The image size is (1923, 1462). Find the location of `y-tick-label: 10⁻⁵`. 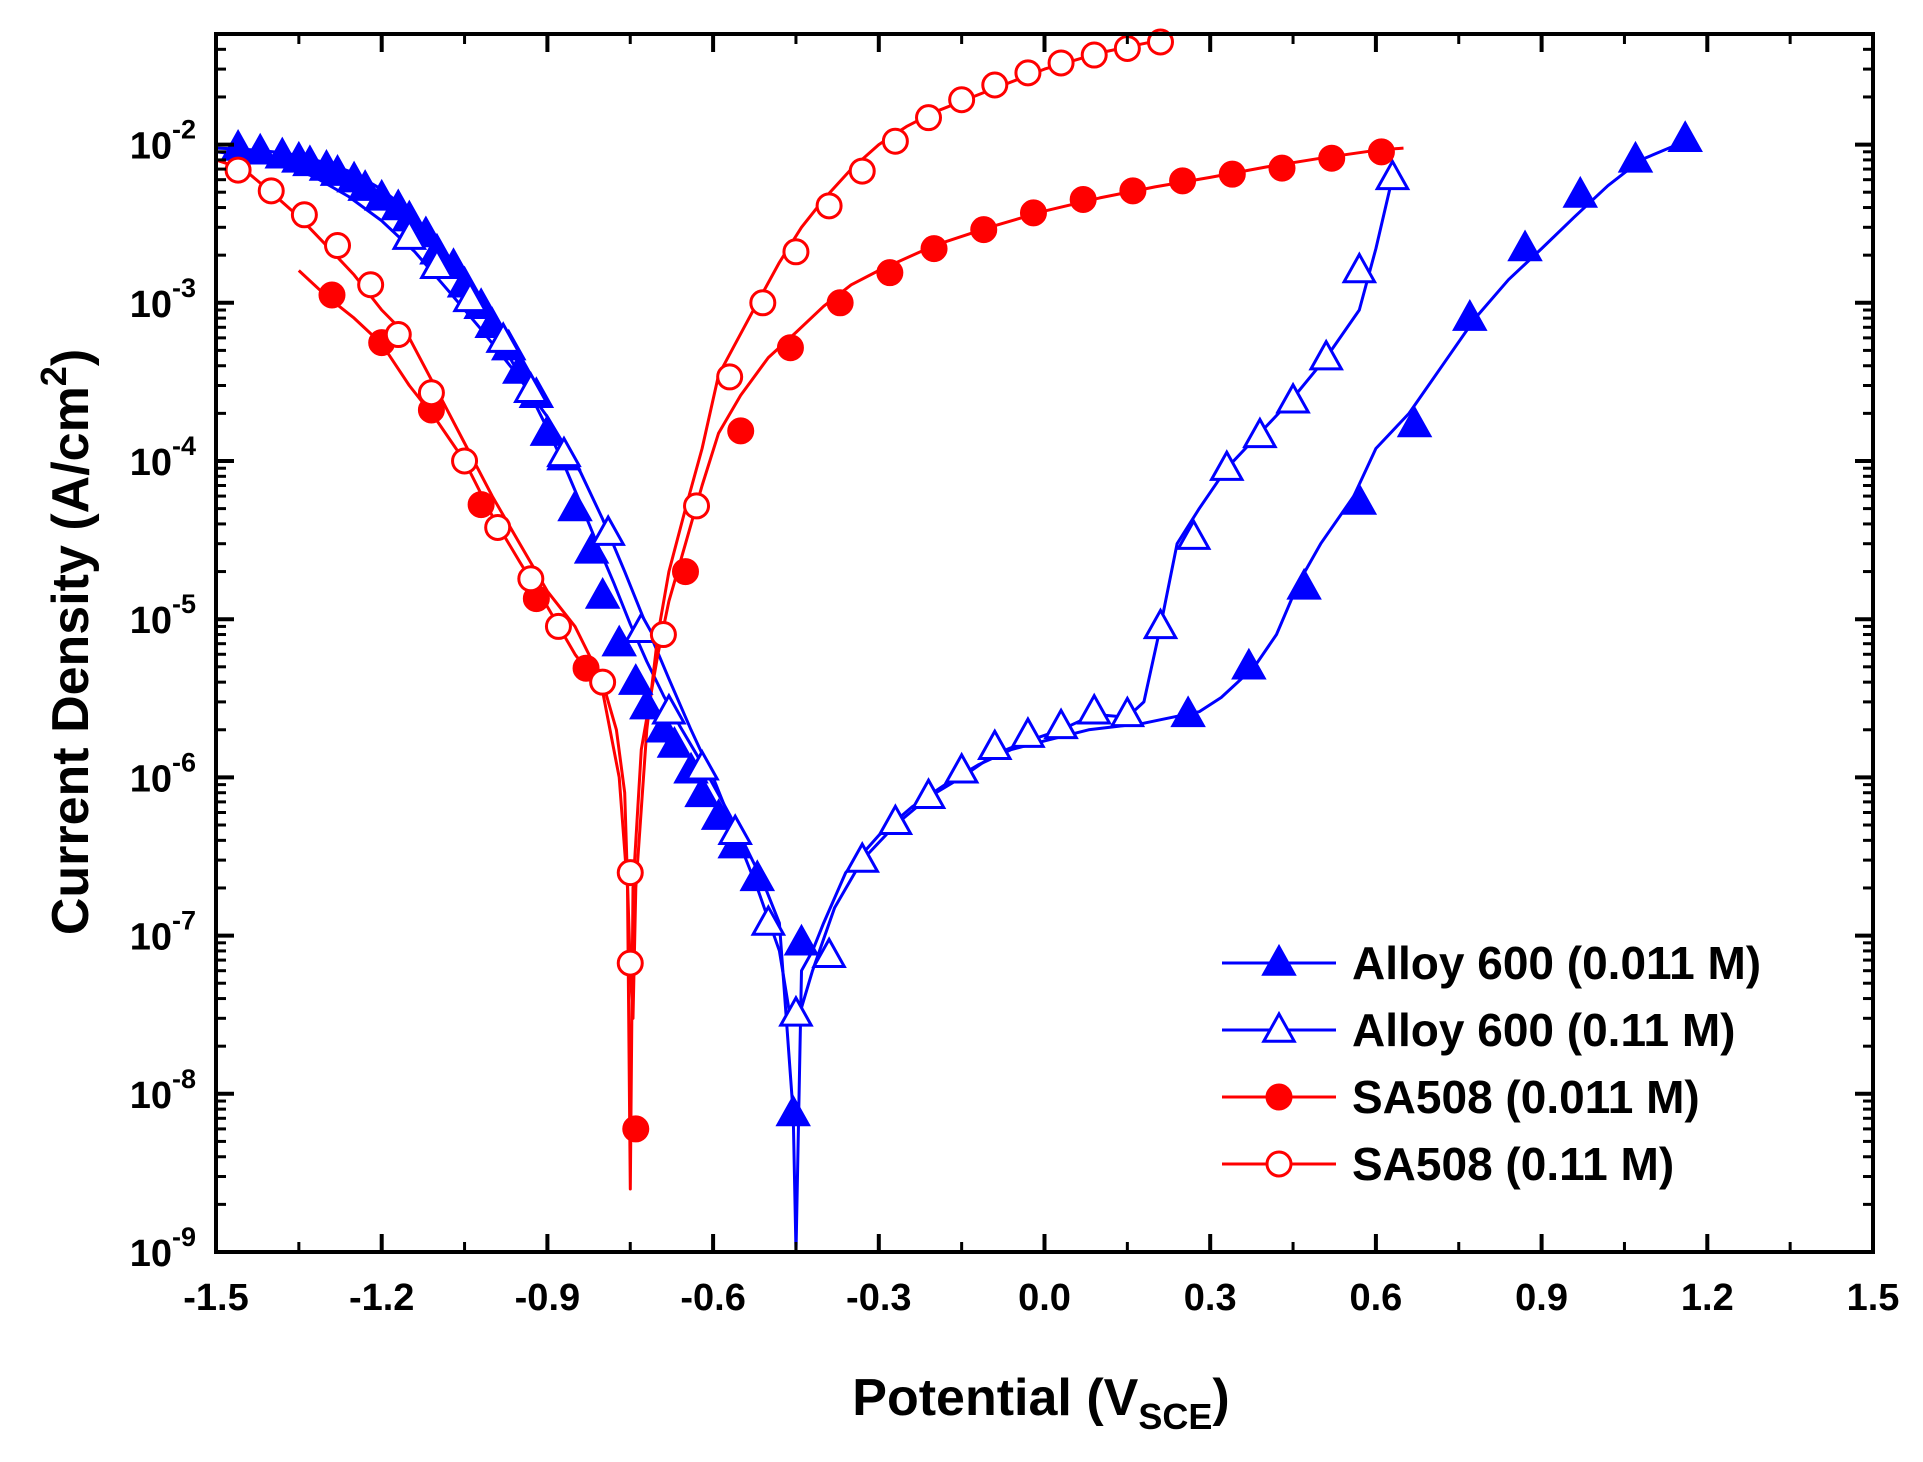

y-tick-label: 10⁻⁵ is located at coordinates (163, 615).